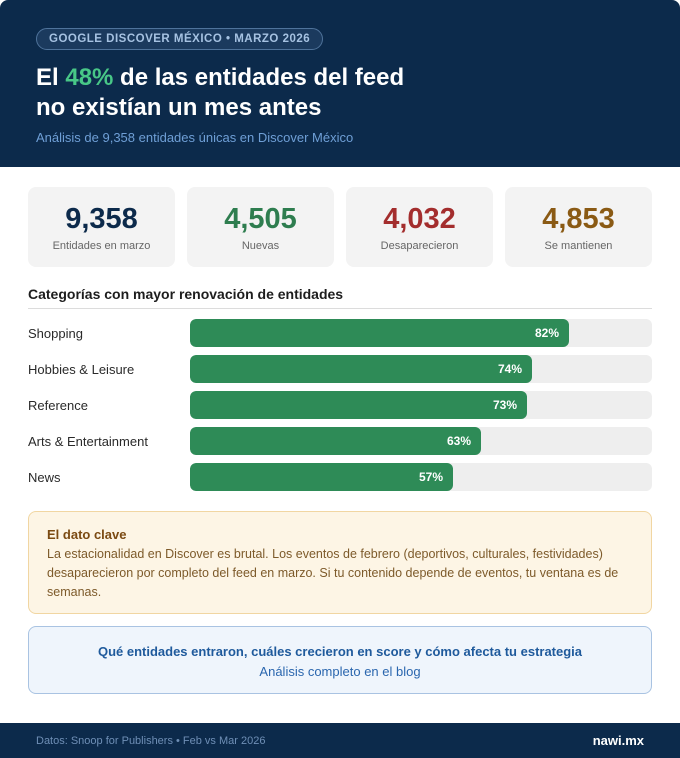 This screenshot has height=758, width=680. What do you see at coordinates (340, 671) in the screenshot?
I see `cta-link: Análisis completo en el blog` at bounding box center [340, 671].